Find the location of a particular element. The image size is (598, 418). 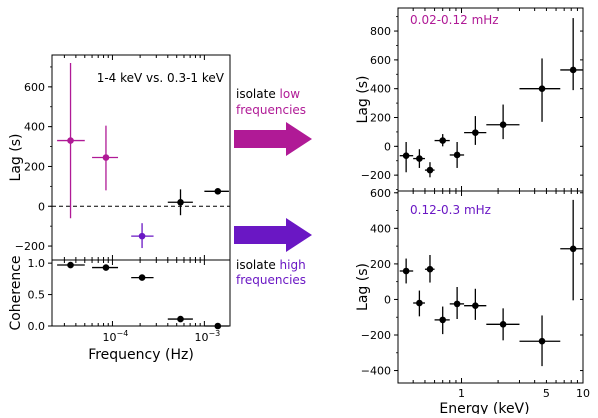

high-frequency-callout: isolate high frequencies is located at coordinates (273, 252).